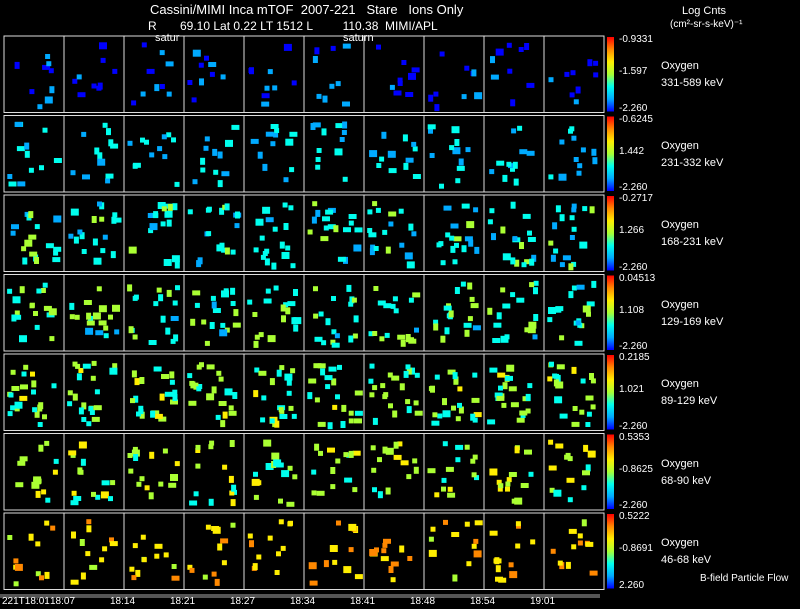 The image size is (800, 609). What do you see at coordinates (632, 585) in the screenshot?
I see `color-bar-min-label: 2.260` at bounding box center [632, 585].